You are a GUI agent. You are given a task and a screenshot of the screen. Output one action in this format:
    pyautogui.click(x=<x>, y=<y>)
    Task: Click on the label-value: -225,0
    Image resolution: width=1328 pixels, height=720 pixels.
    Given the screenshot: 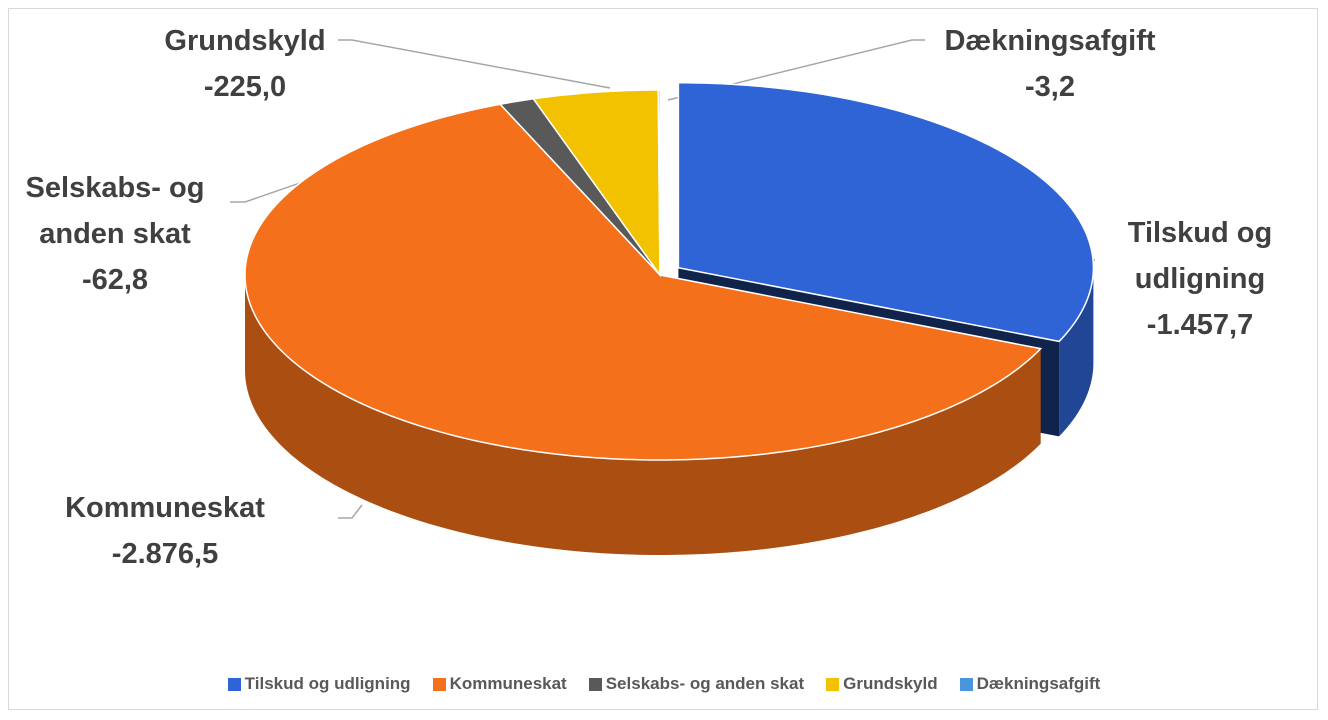 What is the action you would take?
    pyautogui.click(x=245, y=87)
    